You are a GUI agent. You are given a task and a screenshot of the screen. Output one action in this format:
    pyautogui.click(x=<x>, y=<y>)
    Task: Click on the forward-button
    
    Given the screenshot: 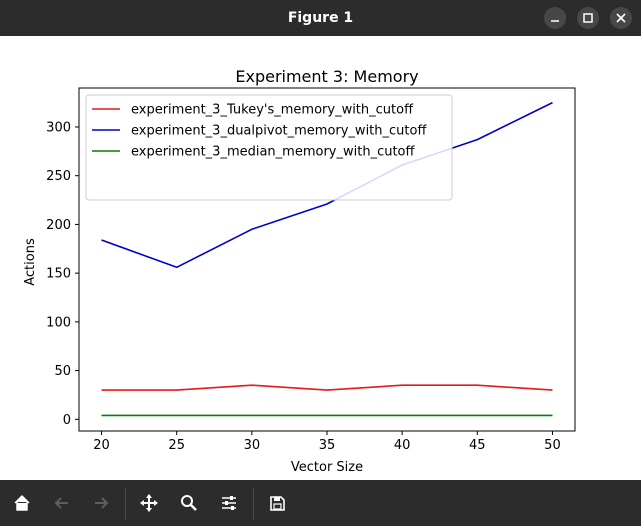 What is the action you would take?
    pyautogui.click(x=101, y=503)
    